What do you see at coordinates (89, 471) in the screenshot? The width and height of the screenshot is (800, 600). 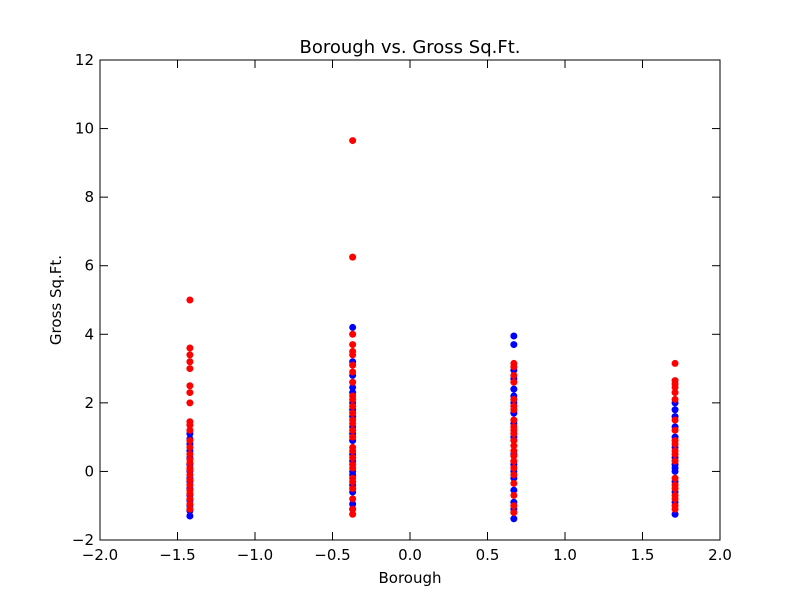 I see `y-tick-label: 0` at bounding box center [89, 471].